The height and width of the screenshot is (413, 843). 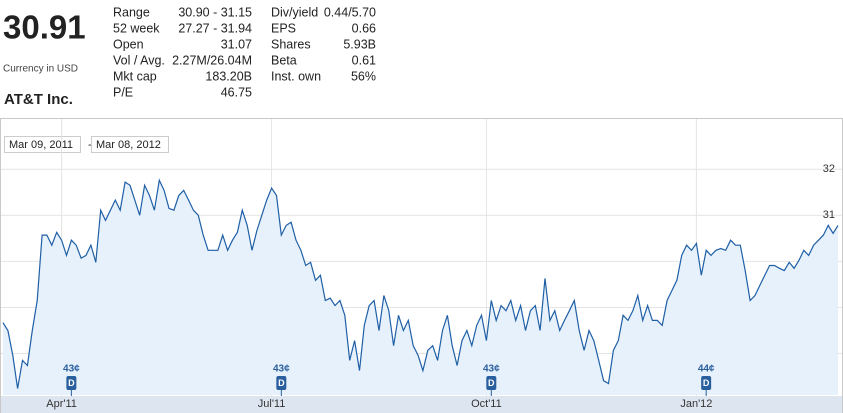 I want to click on stat-label: Range, so click(x=131, y=12).